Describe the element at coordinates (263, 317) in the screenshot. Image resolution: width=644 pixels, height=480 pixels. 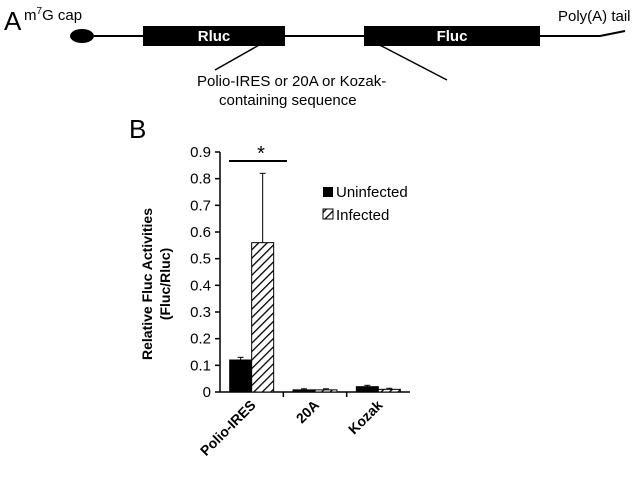
I see `bar-infected-polio-ires` at that location.